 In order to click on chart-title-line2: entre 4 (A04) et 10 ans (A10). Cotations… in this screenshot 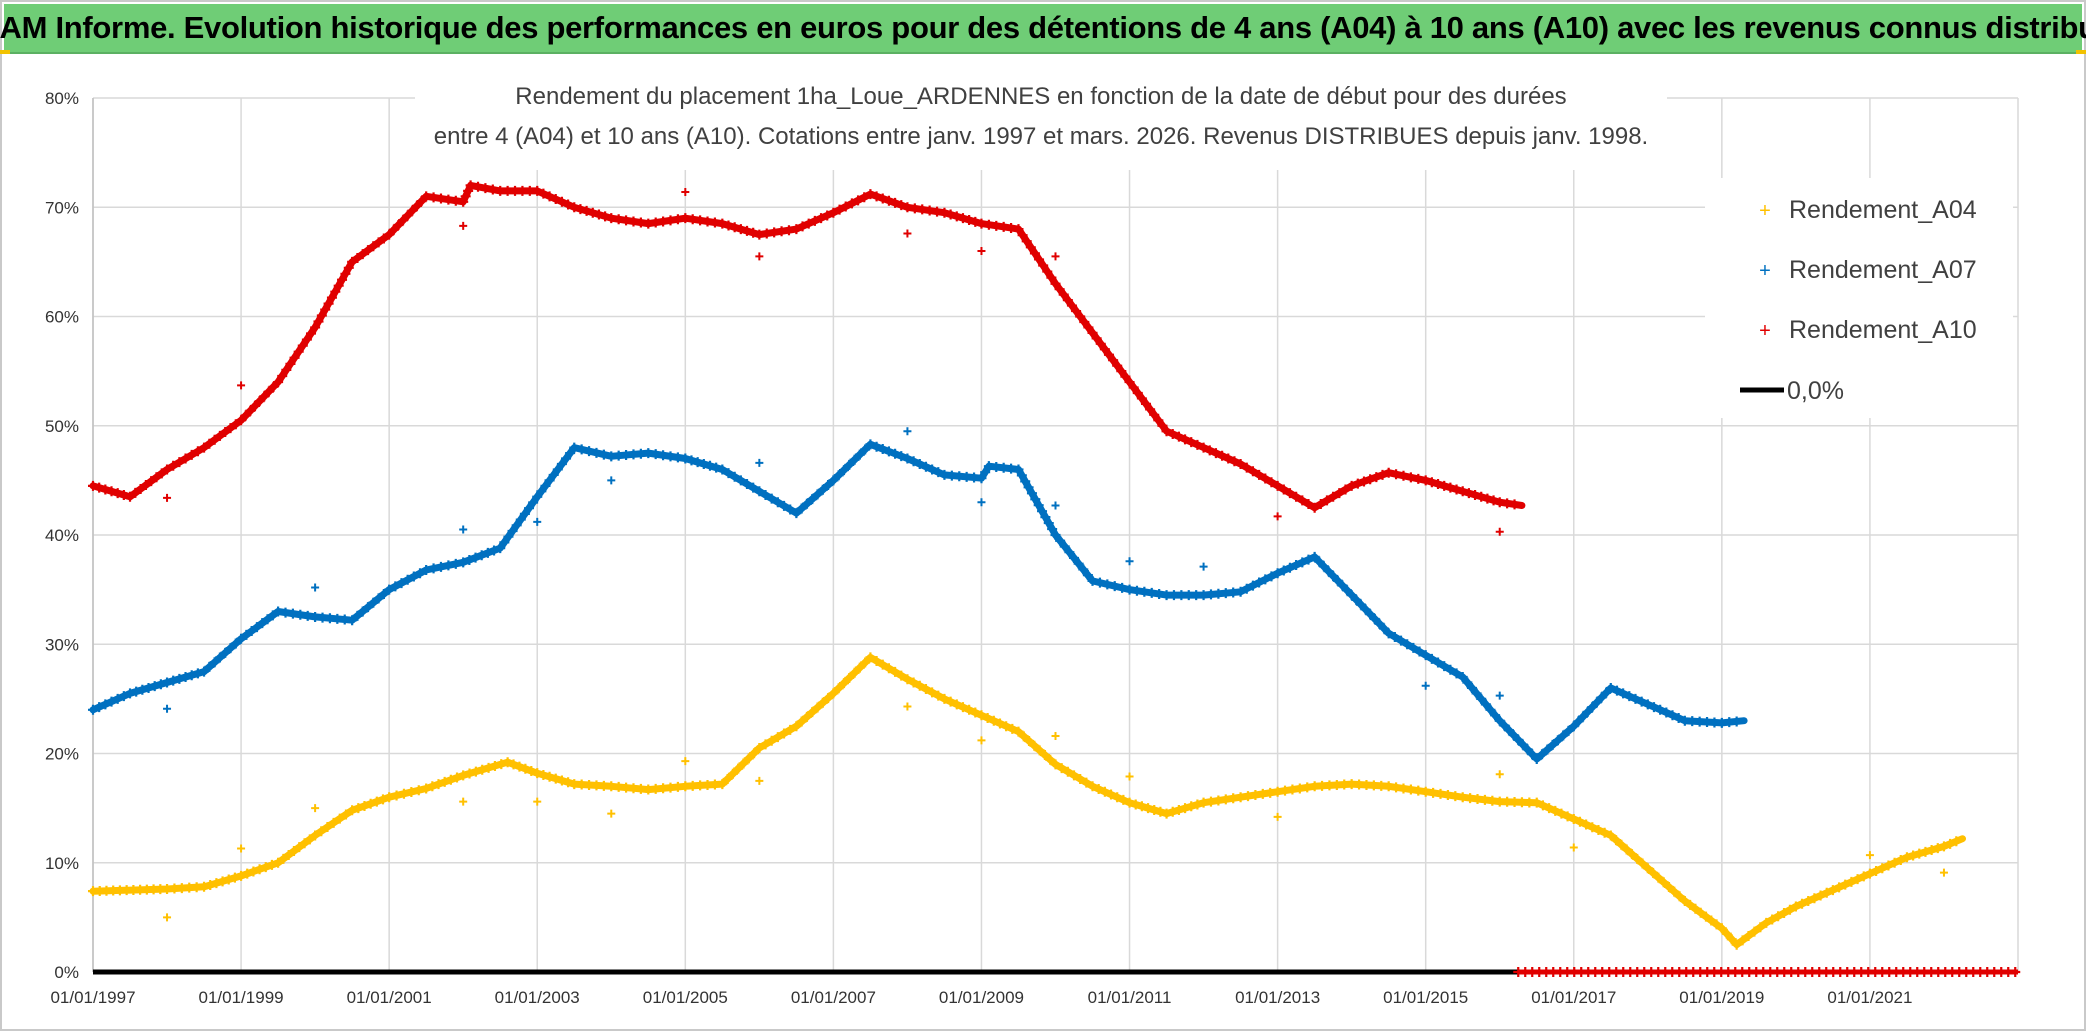, I will do `click(1041, 136)`.